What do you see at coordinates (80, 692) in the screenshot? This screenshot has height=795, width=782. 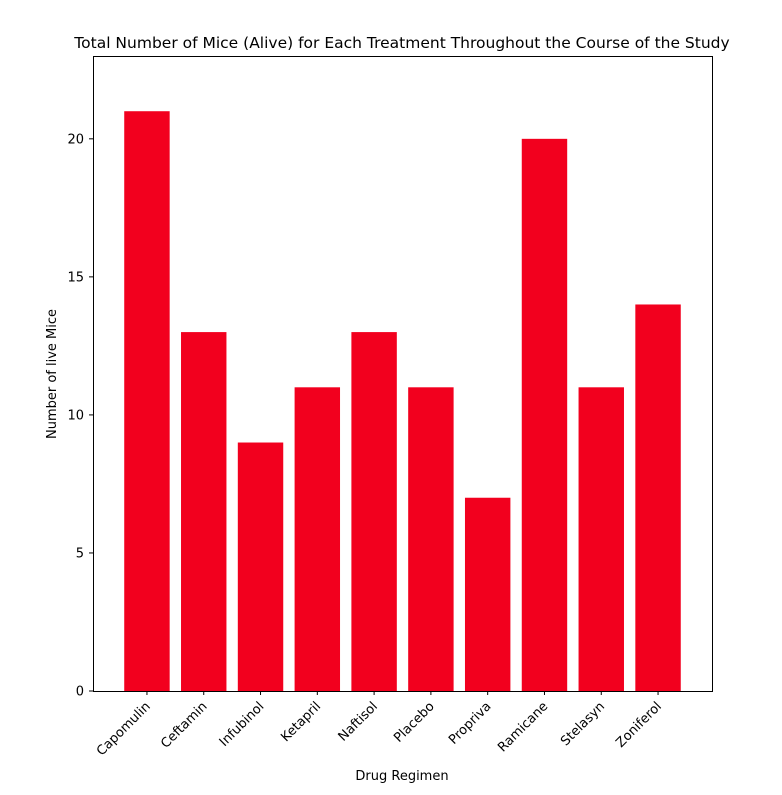 I see `y-tick-label: 0` at bounding box center [80, 692].